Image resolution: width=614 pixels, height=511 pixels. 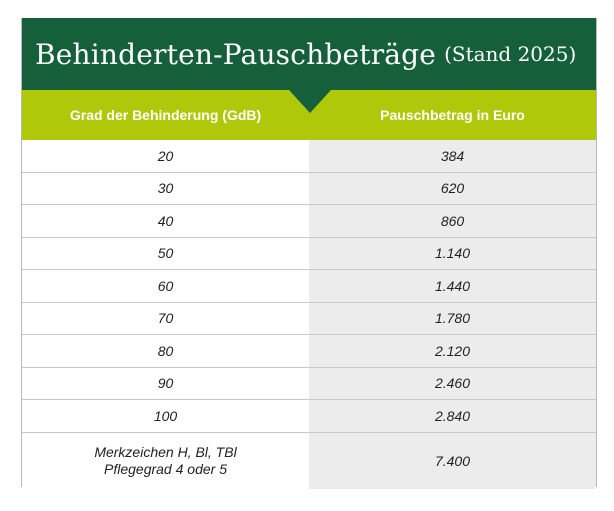 I want to click on table-row: 80 2.120, so click(x=309, y=351).